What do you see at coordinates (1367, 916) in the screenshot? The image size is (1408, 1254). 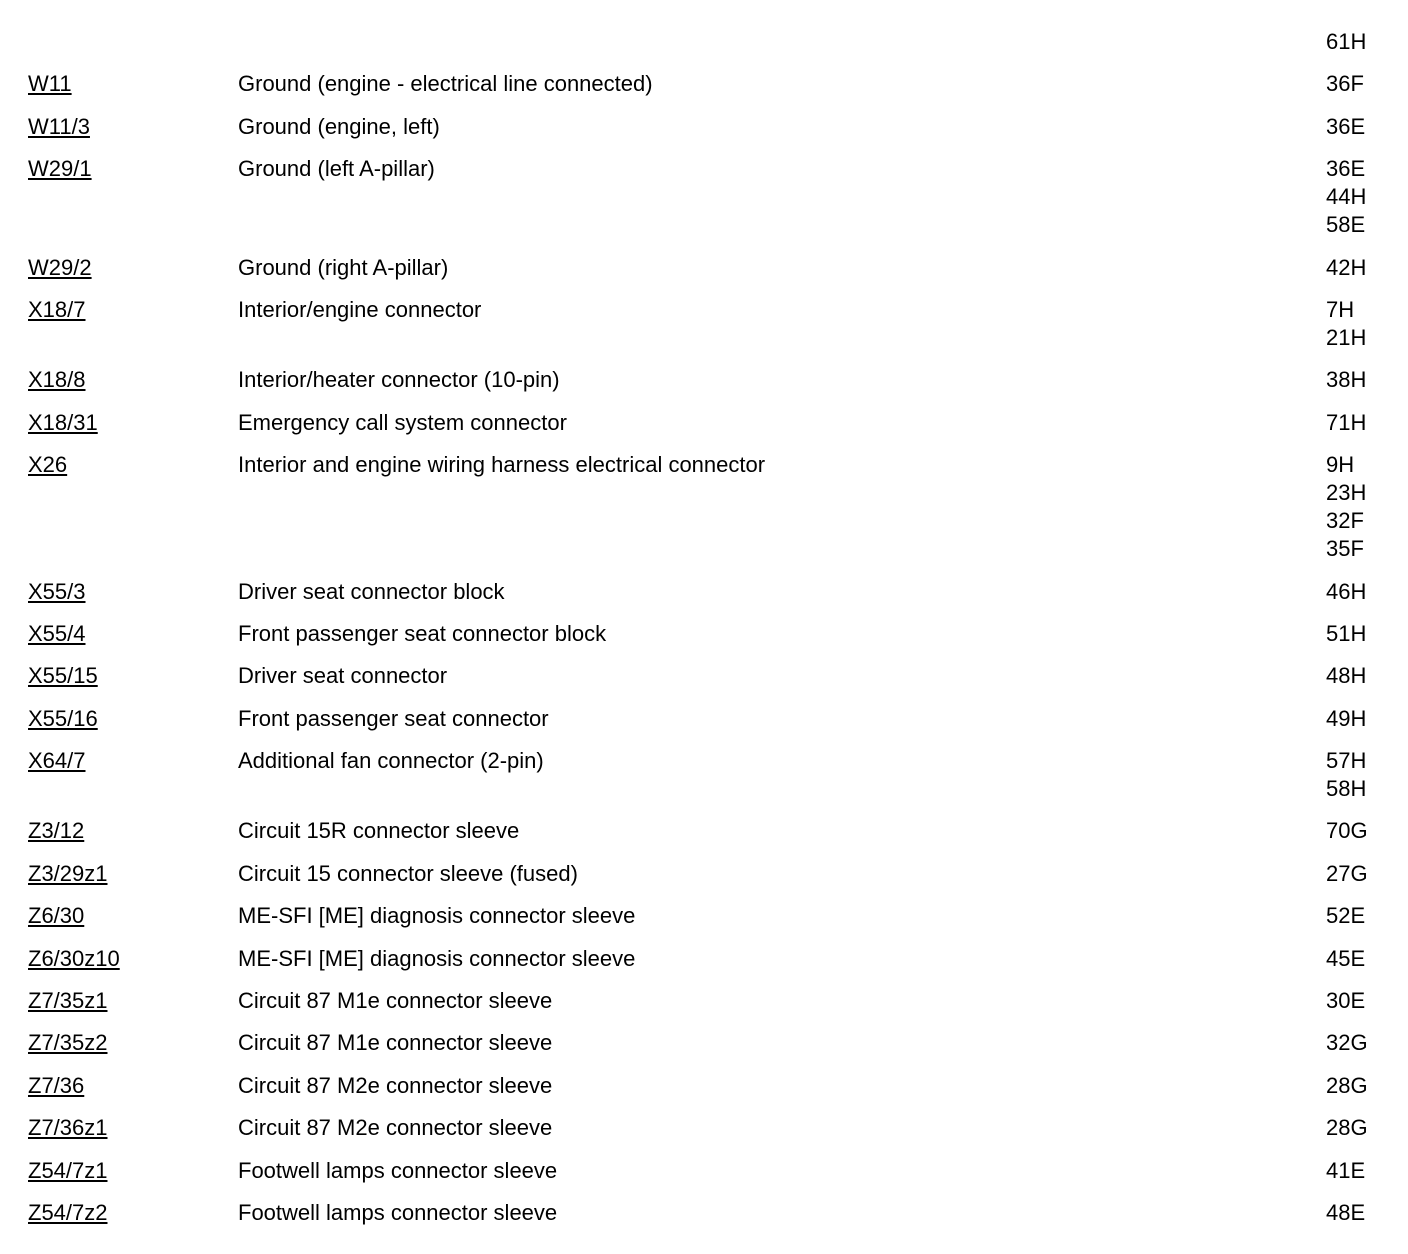 I see `location-list: 52E` at bounding box center [1367, 916].